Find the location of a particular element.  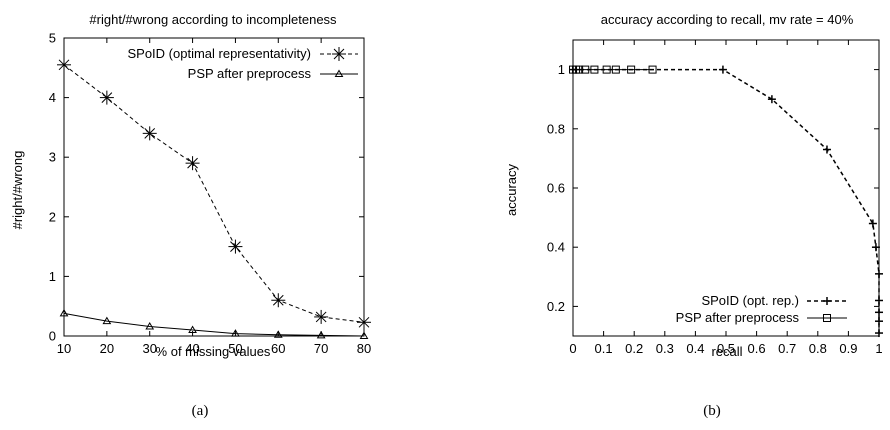

y-tick-label: 4 is located at coordinates (52, 97).